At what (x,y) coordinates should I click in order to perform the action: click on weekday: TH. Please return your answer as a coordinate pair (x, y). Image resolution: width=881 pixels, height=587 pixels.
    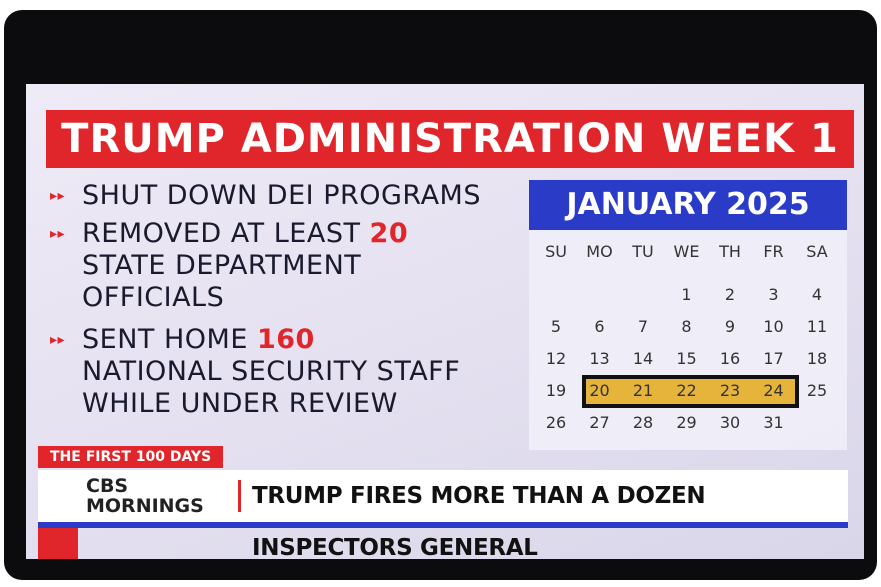
    Looking at the image, I should click on (730, 251).